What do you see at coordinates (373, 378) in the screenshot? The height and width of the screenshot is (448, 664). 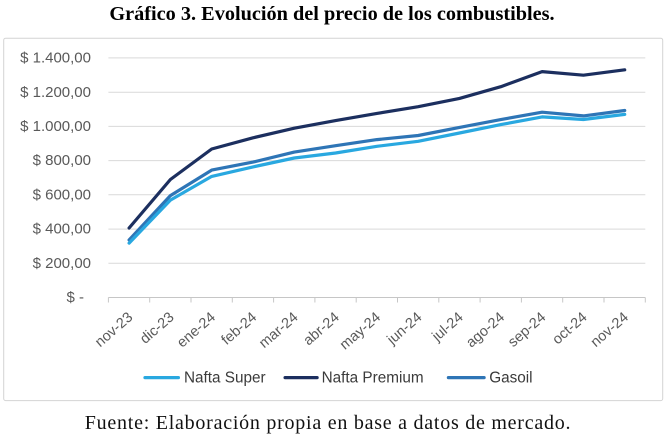 I see `svg-text: Nafta Premium` at bounding box center [373, 378].